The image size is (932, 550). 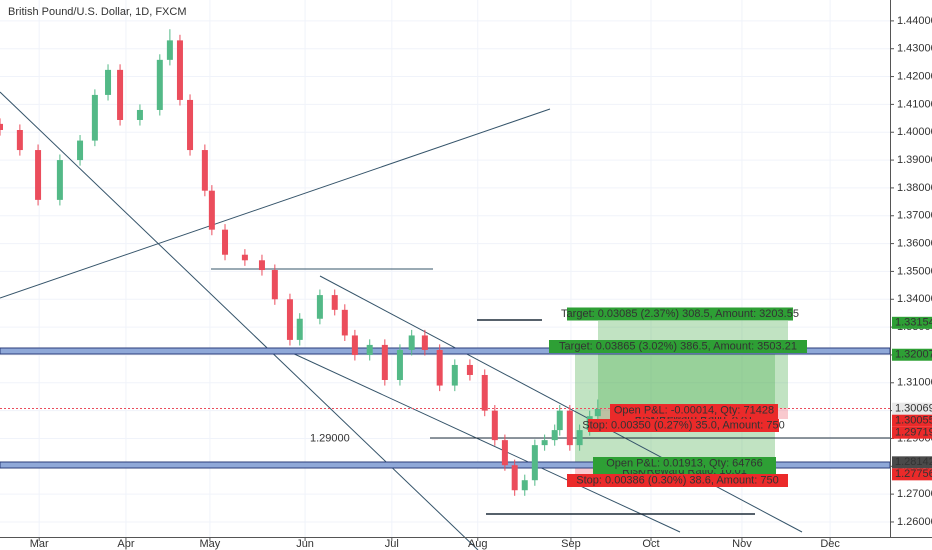 What do you see at coordinates (914, 383) in the screenshot?
I see `y-tick-label: 1.31000` at bounding box center [914, 383].